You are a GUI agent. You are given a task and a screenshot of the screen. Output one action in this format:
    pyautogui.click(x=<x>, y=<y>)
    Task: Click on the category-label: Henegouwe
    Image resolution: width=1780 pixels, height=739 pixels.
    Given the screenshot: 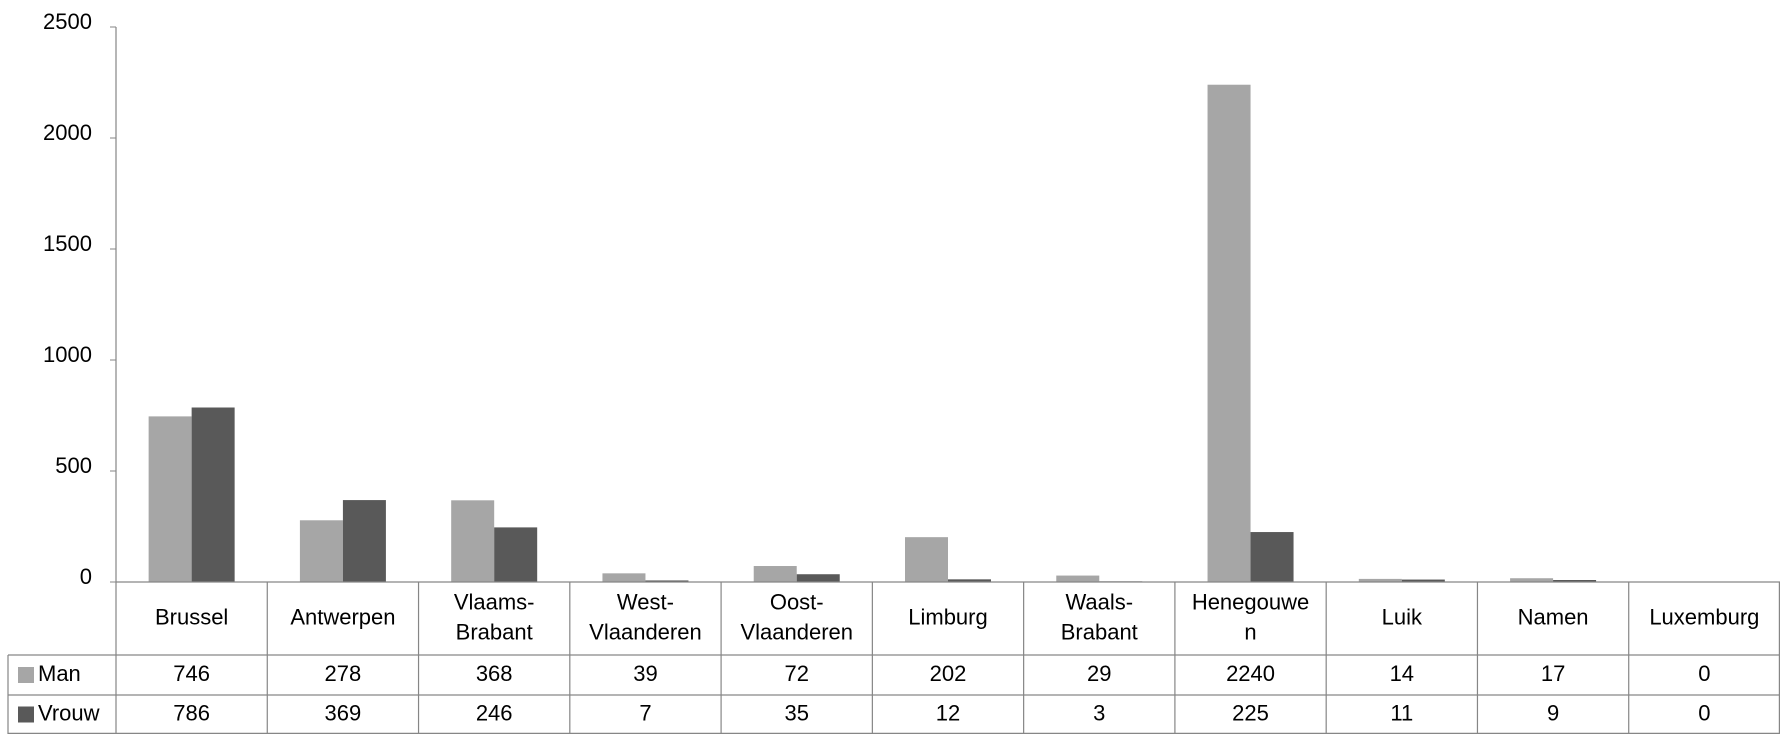 What is the action you would take?
    pyautogui.click(x=1250, y=601)
    